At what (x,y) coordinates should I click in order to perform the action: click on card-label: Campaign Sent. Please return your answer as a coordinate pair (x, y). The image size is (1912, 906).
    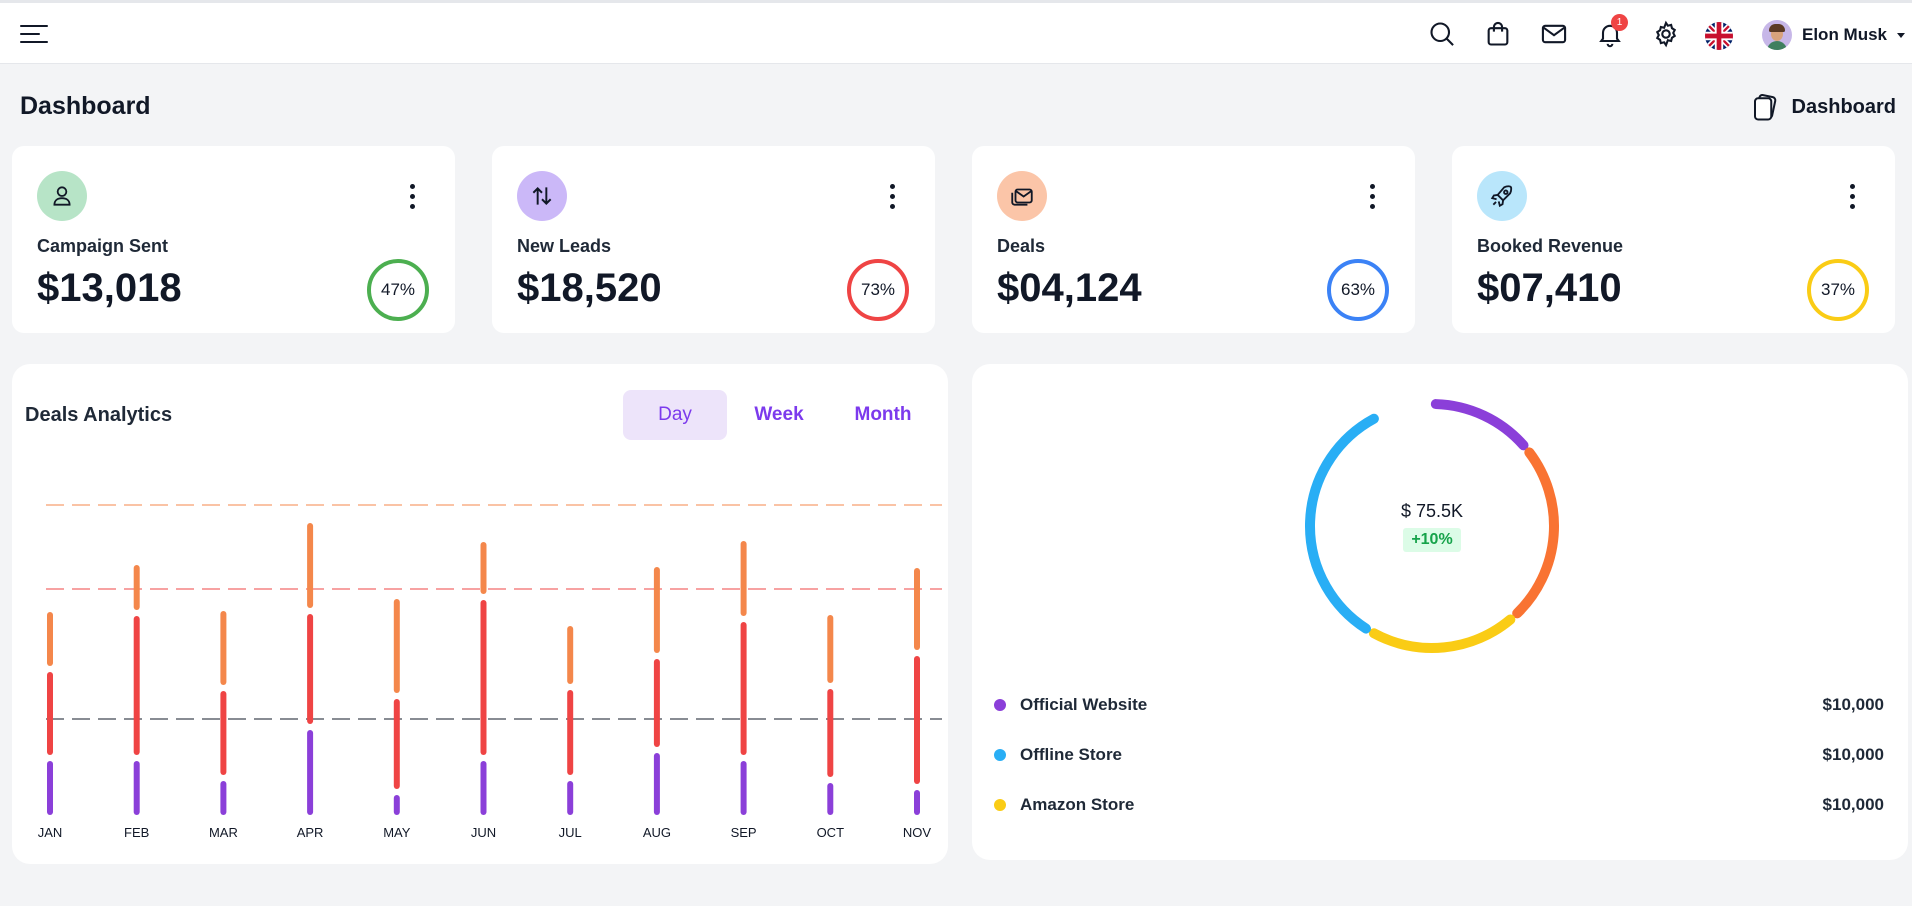
    Looking at the image, I should click on (103, 246).